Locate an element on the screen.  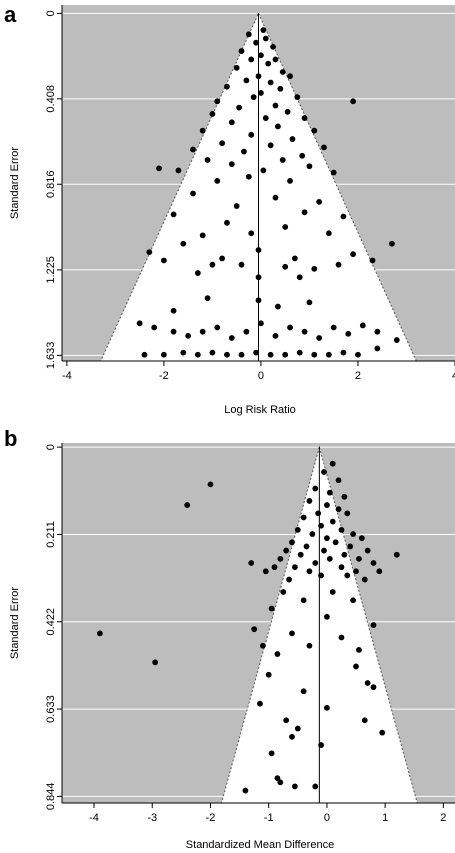
y-axis-title-b: Standard Error is located at coordinates (15, 623).